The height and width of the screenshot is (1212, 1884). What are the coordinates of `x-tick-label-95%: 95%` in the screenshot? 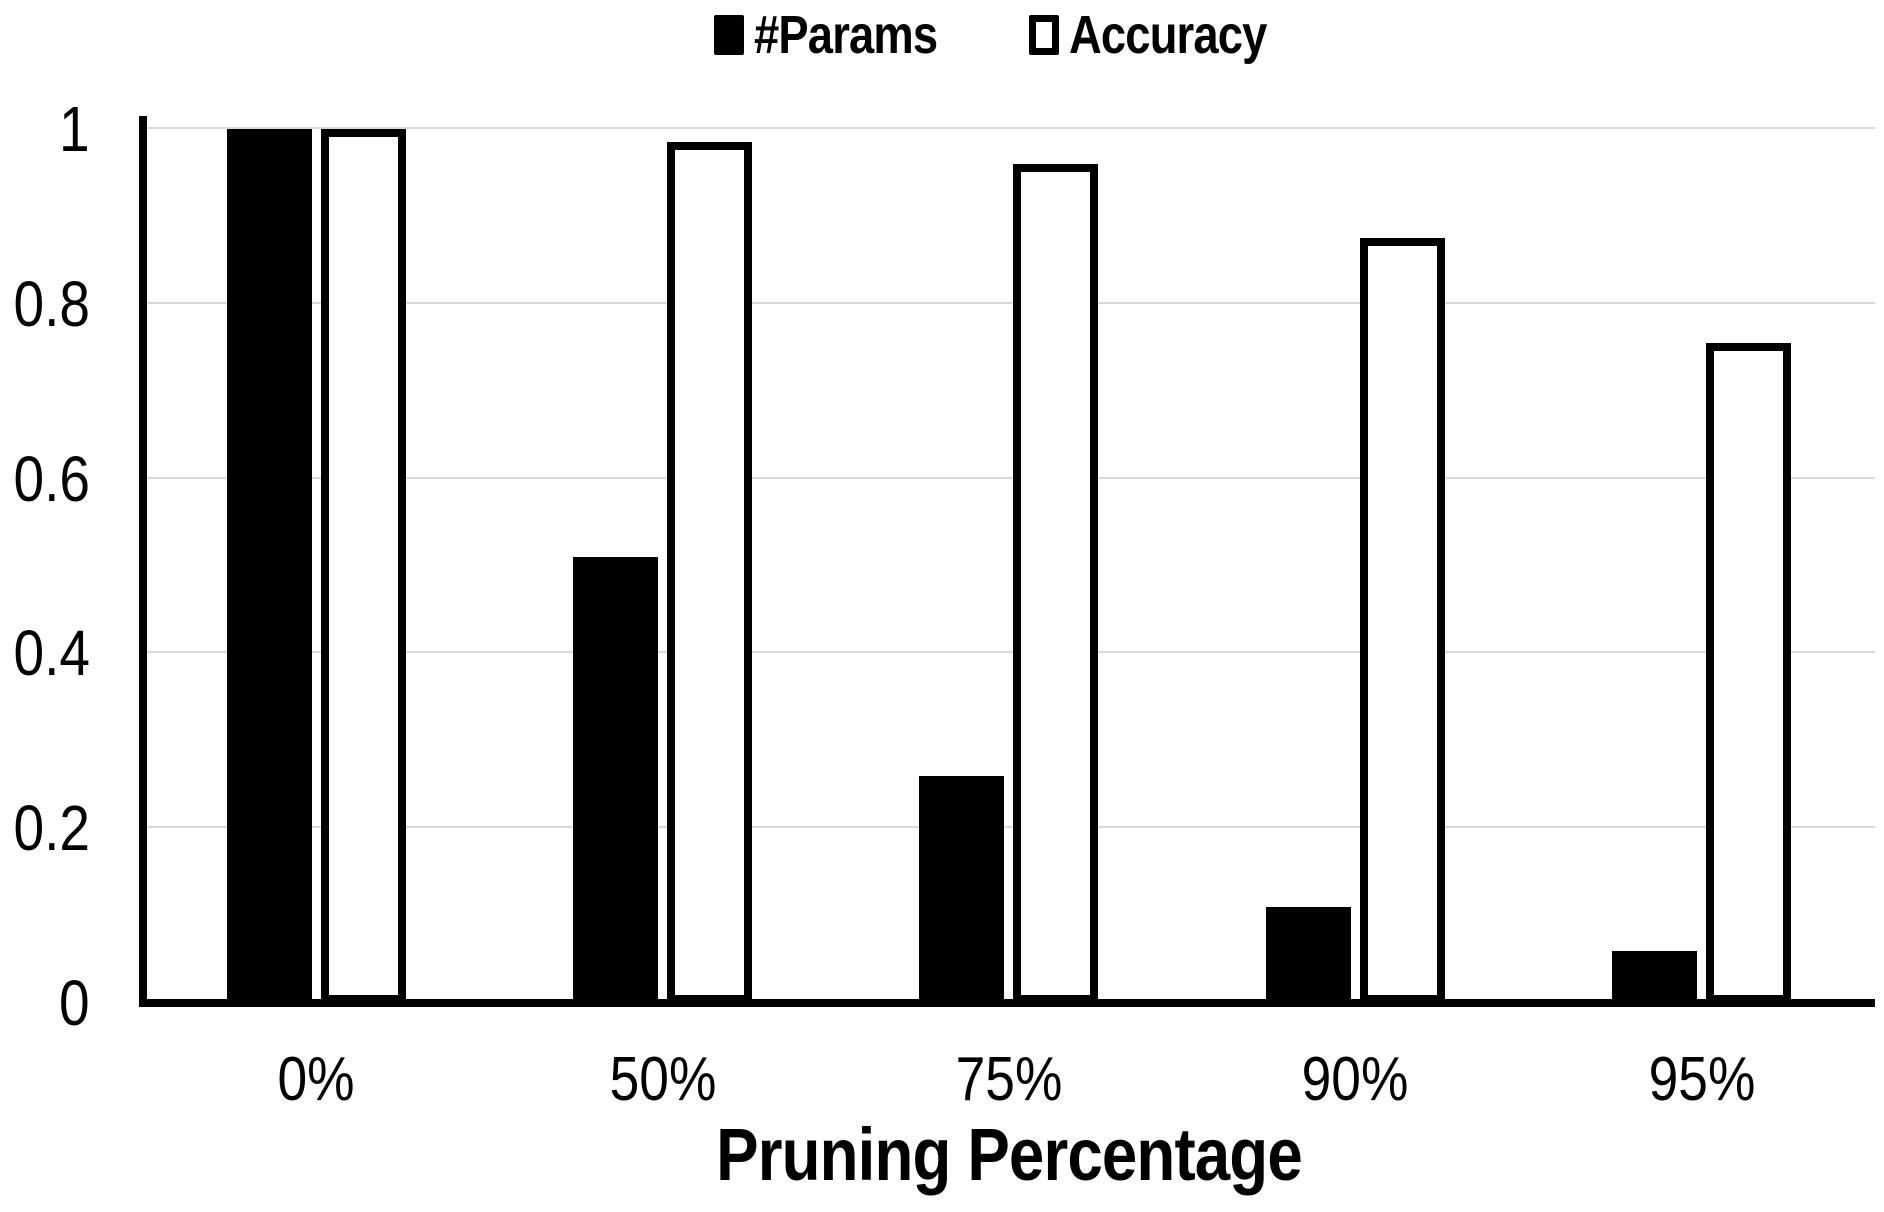 It's located at (1702, 1079).